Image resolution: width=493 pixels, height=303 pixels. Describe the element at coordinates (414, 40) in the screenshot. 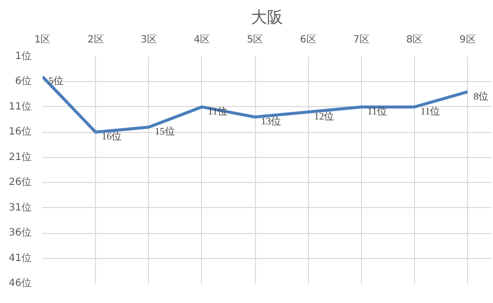

I see `x-tick-label: 8区` at that location.